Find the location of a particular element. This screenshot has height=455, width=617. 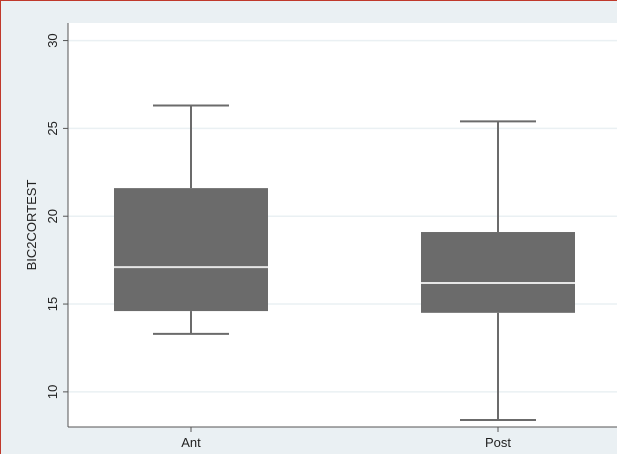

y-tick-label: 15 is located at coordinates (52, 304).